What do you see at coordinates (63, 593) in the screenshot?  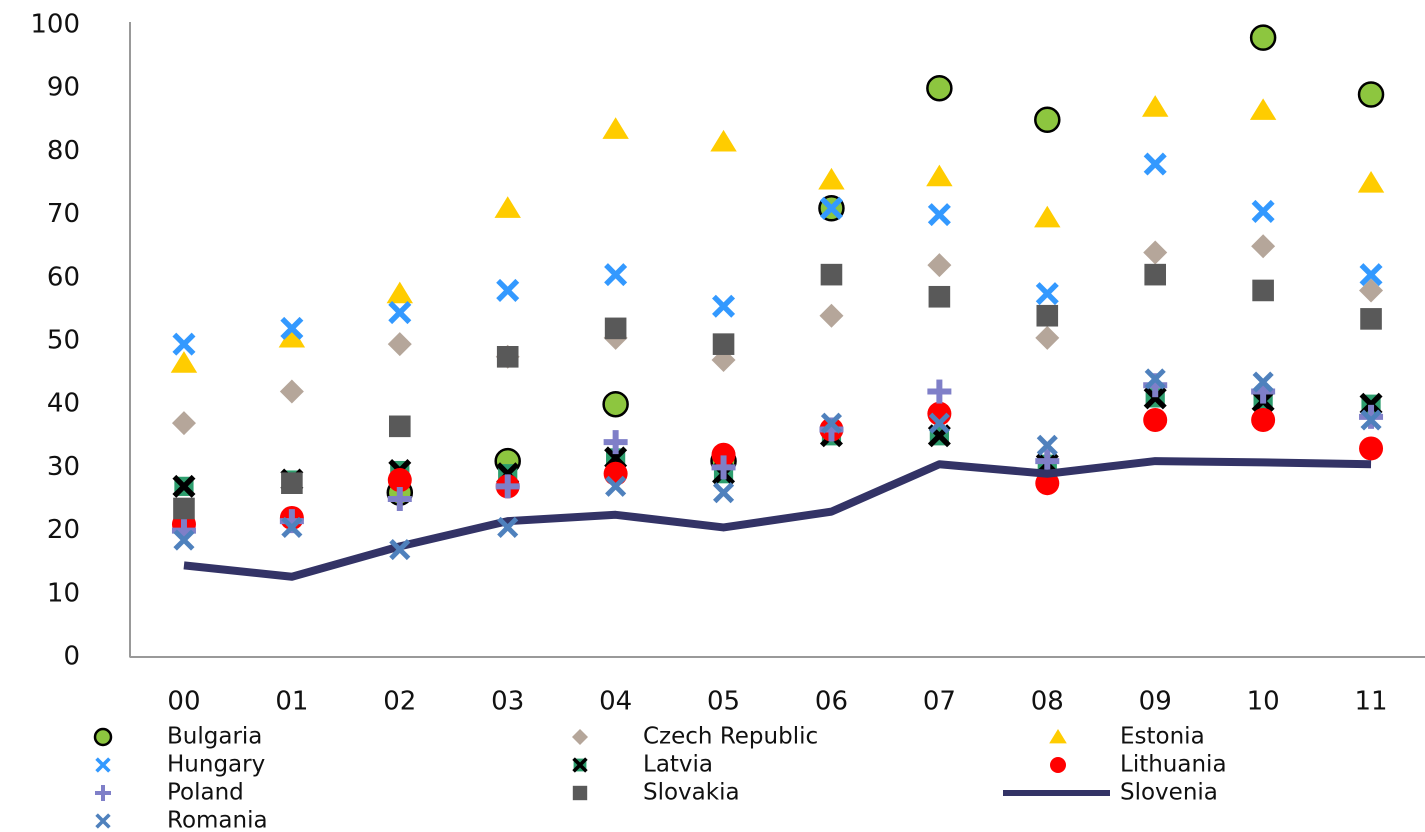 I see `y-tick-label: 10` at bounding box center [63, 593].